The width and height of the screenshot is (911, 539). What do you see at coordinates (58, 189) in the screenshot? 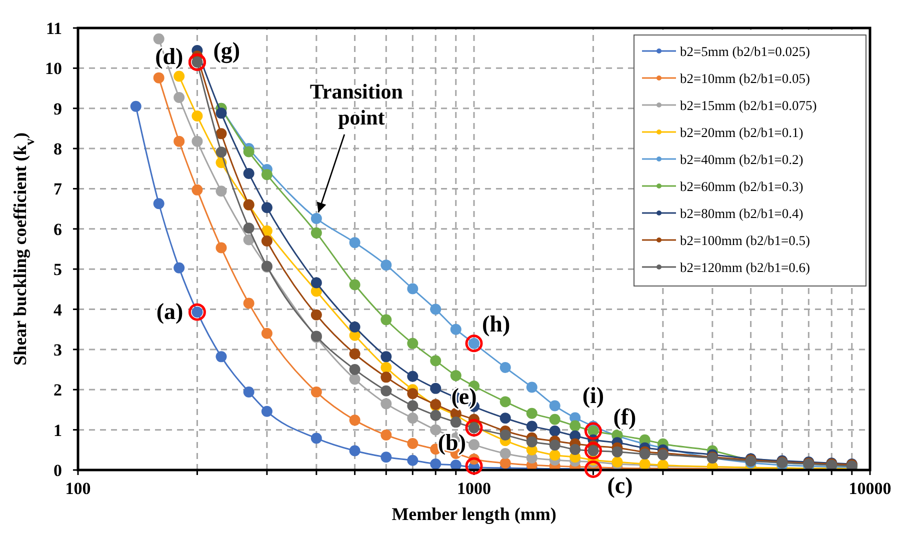
I see `y-tick-label: 7` at bounding box center [58, 189].